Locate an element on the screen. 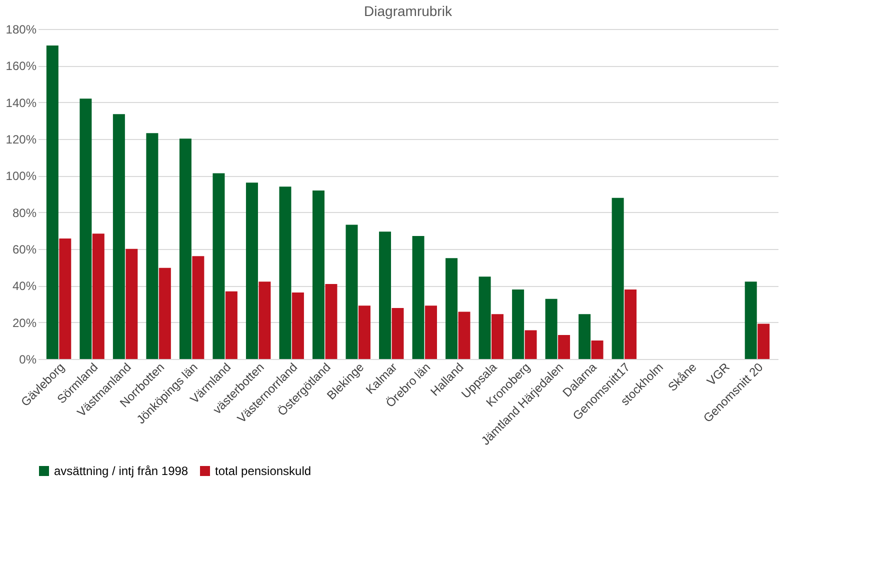 Image resolution: width=872 pixels, height=563 pixels. y-tick-label: 100% is located at coordinates (21, 176).